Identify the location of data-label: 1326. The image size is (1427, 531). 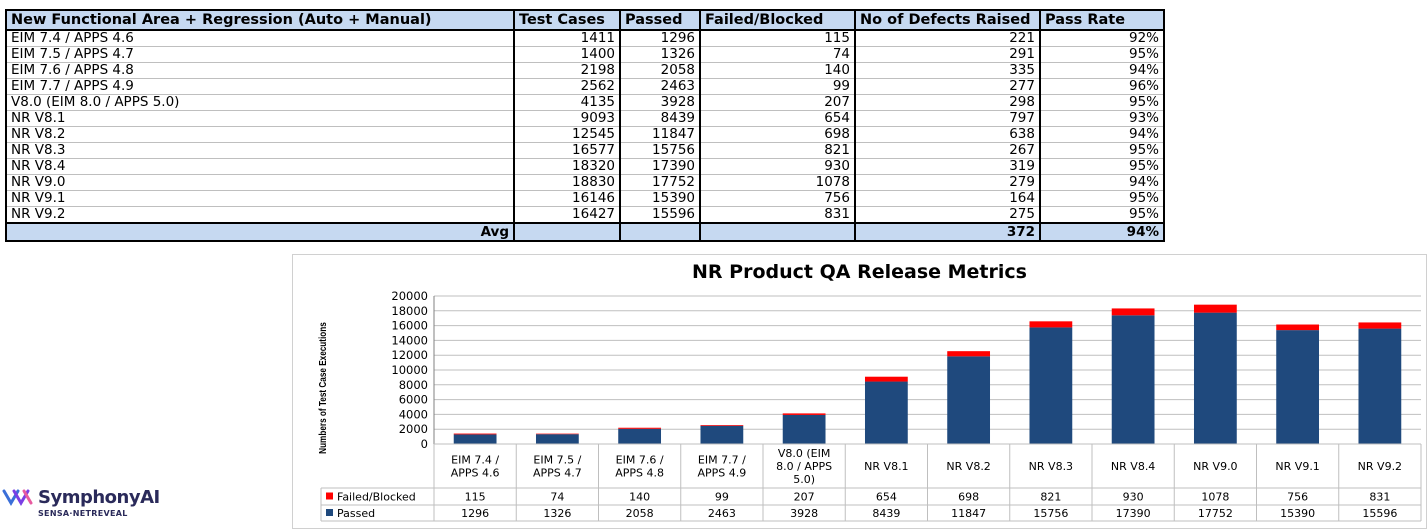
(557, 513).